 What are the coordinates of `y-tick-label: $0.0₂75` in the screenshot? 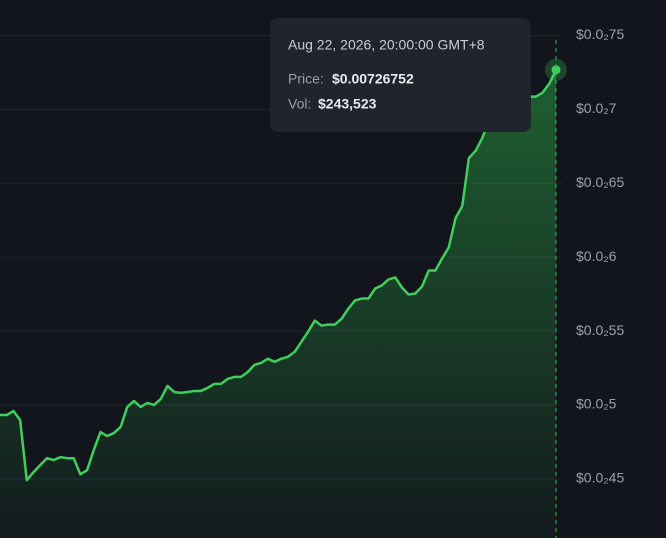 It's located at (600, 34).